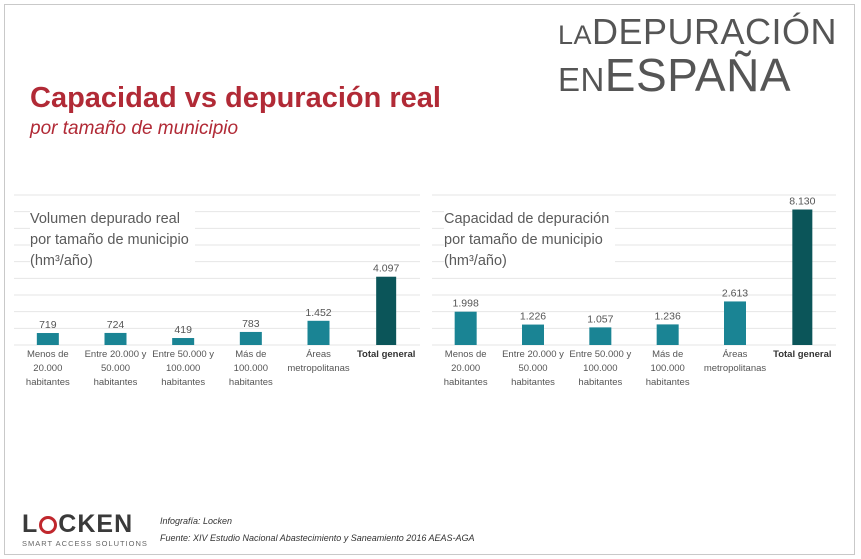 The image size is (861, 559). I want to click on brand-word-depuracion: DEPURACIÓN, so click(714, 31).